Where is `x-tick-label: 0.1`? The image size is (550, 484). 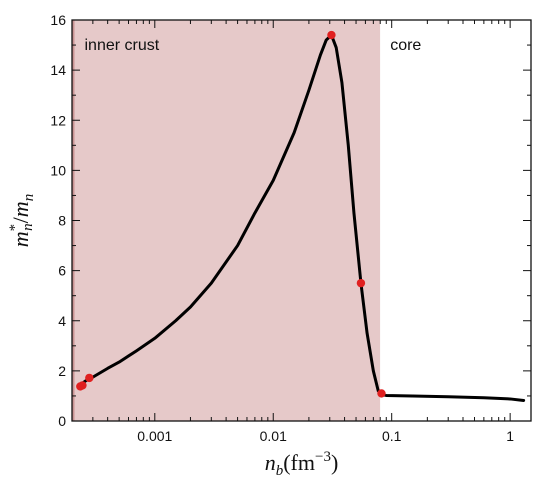
x-tick-label: 0.1 is located at coordinates (392, 436).